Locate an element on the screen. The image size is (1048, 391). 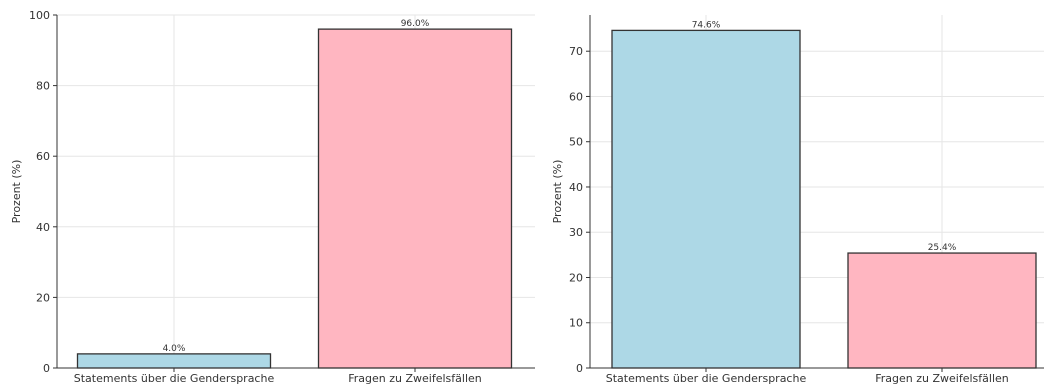
y-tick-label: 100 is located at coordinates (39, 15).